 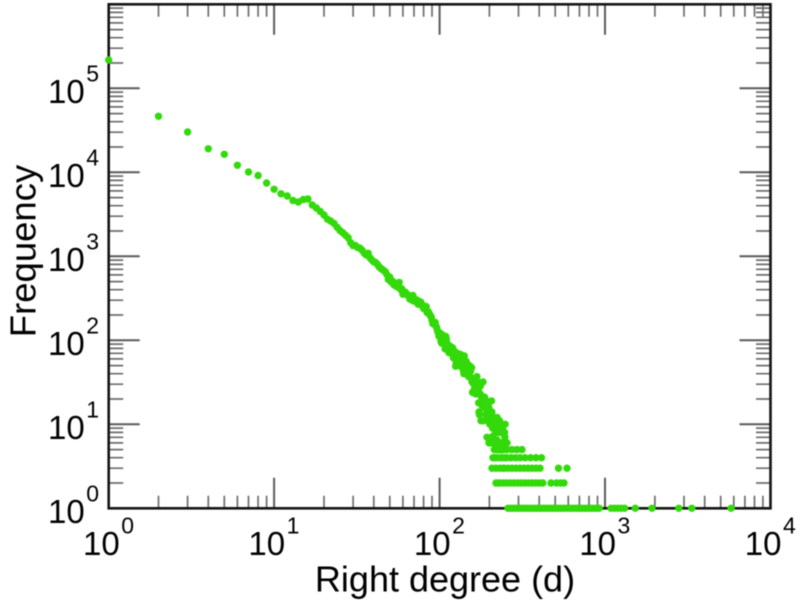 What do you see at coordinates (23, 250) in the screenshot?
I see `svg-text: Frequency` at bounding box center [23, 250].